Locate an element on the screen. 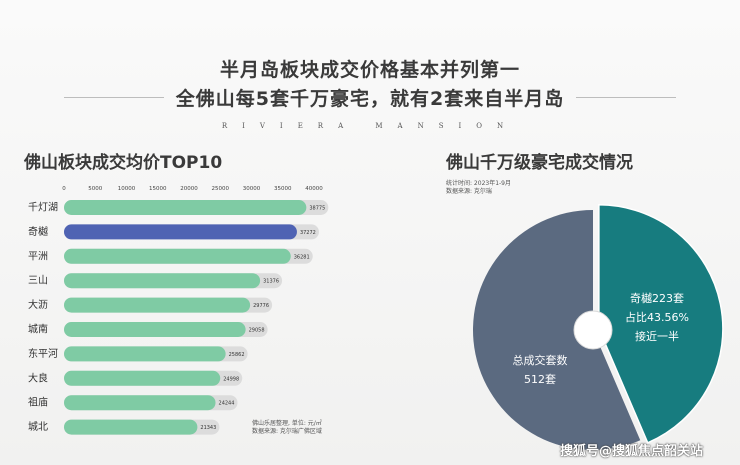 Image resolution: width=740 pixels, height=465 pixels. x-tick-label: 15000 is located at coordinates (158, 189).